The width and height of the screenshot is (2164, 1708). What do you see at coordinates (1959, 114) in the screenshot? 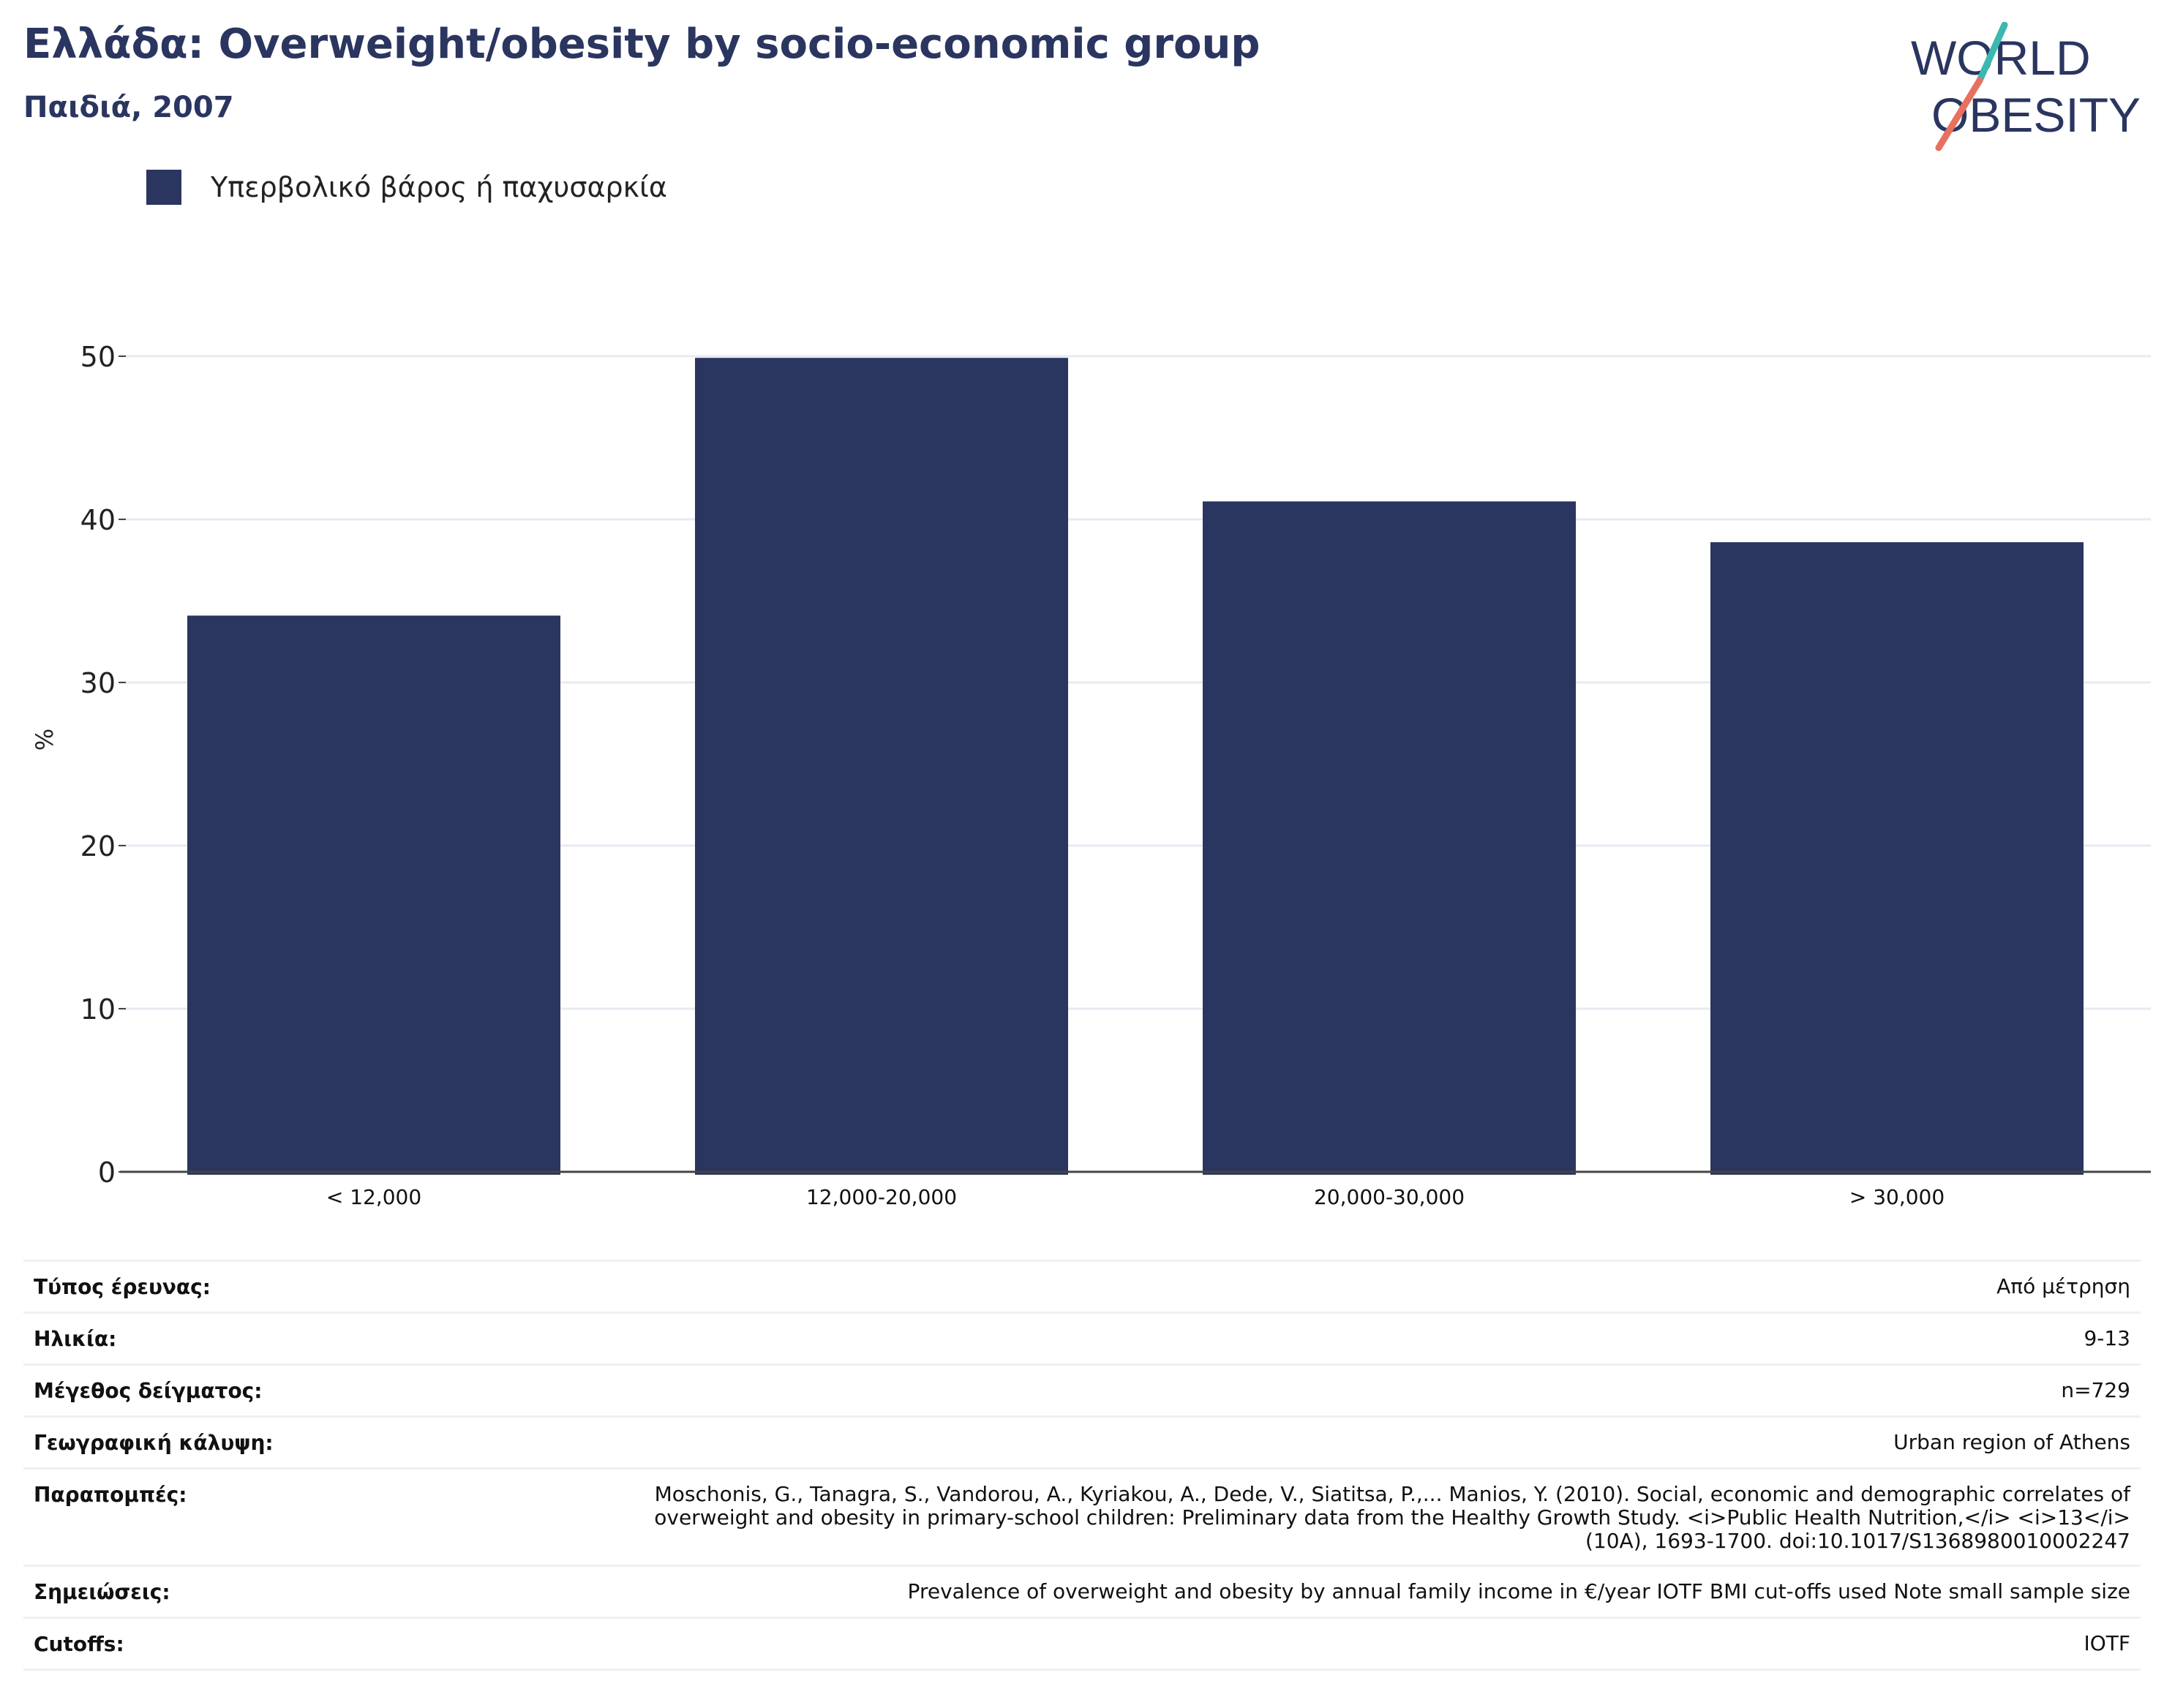
I see `logo-slash-bottom` at bounding box center [1959, 114].